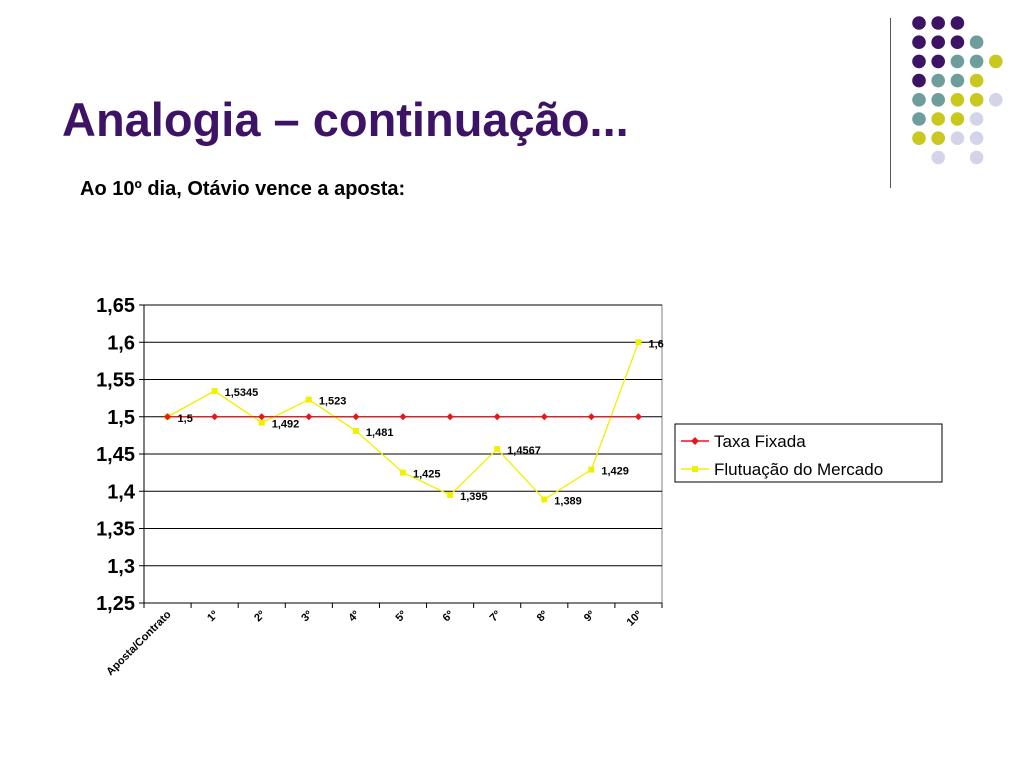  What do you see at coordinates (242, 393) in the screenshot?
I see `data-label: 1,5345` at bounding box center [242, 393].